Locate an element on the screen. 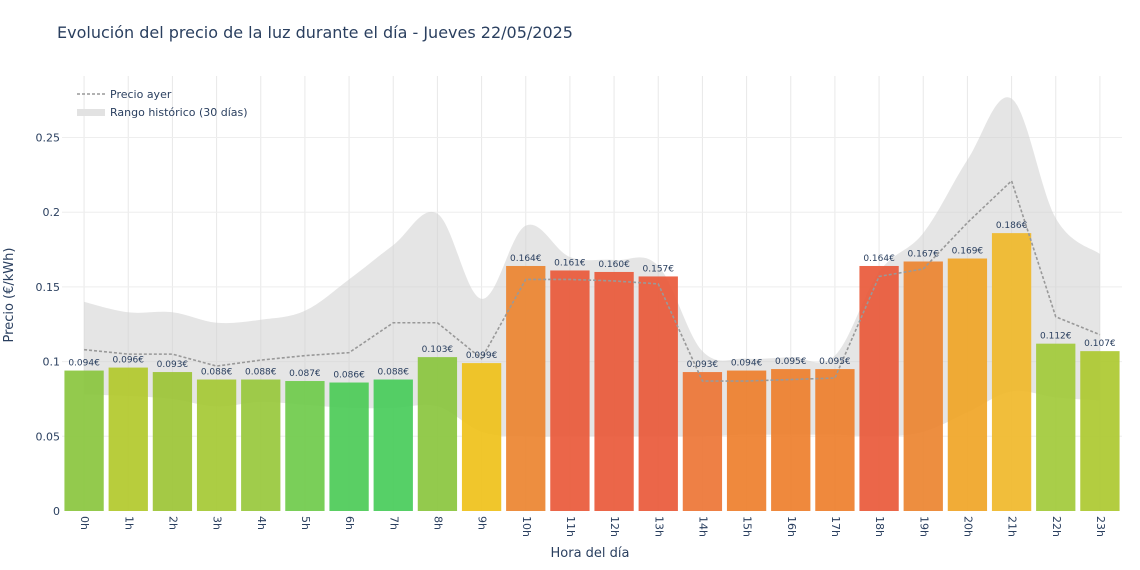 The image size is (1140, 570). y-tick-label: 0.15 is located at coordinates (48, 287).